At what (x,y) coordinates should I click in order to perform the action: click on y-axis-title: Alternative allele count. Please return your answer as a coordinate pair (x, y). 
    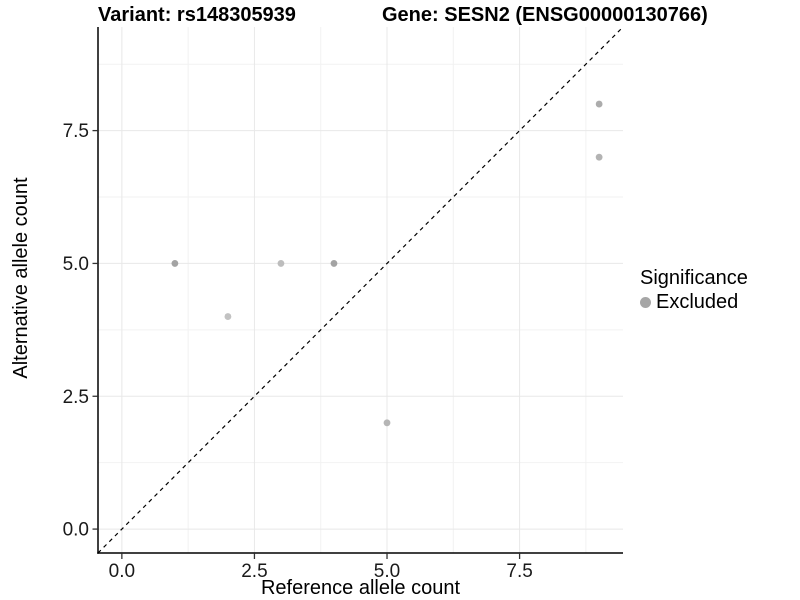
    Looking at the image, I should click on (21, 278).